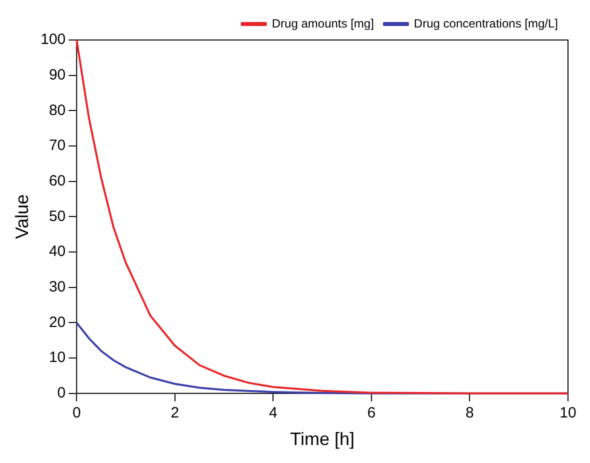 This screenshot has width=590, height=463. Describe the element at coordinates (57, 75) in the screenshot. I see `y-tick-label: 90` at that location.